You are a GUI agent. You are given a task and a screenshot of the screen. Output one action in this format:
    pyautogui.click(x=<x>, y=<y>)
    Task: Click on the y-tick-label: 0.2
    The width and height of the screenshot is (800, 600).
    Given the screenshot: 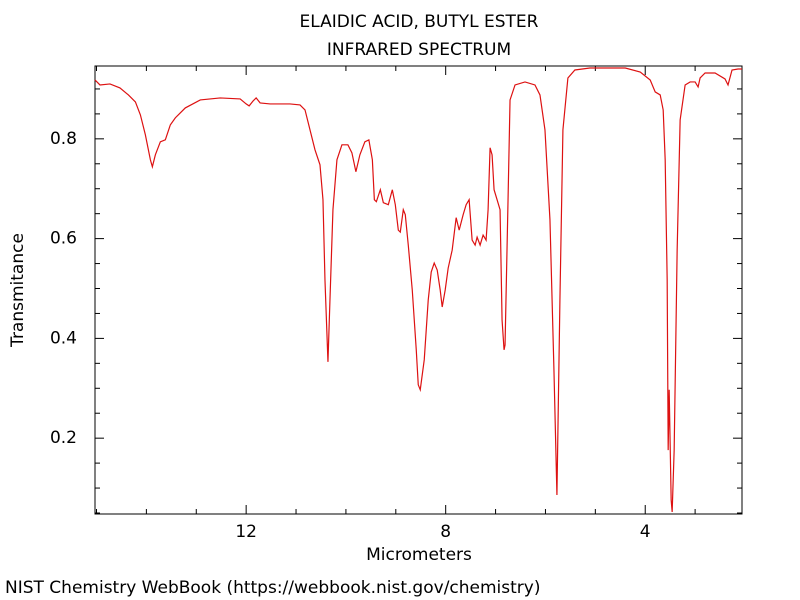 What is the action you would take?
    pyautogui.click(x=63, y=438)
    